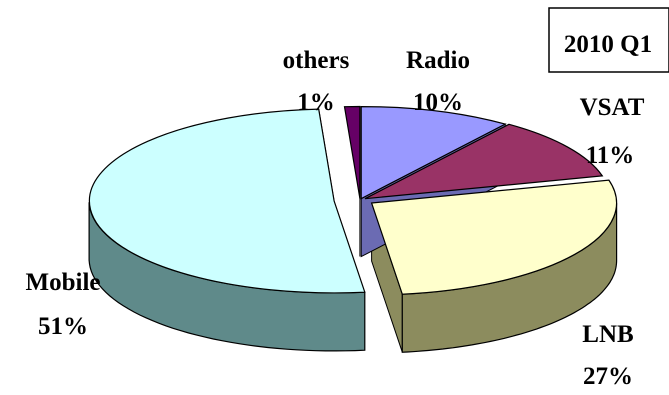  I want to click on slice-label-others: others, so click(316, 60).